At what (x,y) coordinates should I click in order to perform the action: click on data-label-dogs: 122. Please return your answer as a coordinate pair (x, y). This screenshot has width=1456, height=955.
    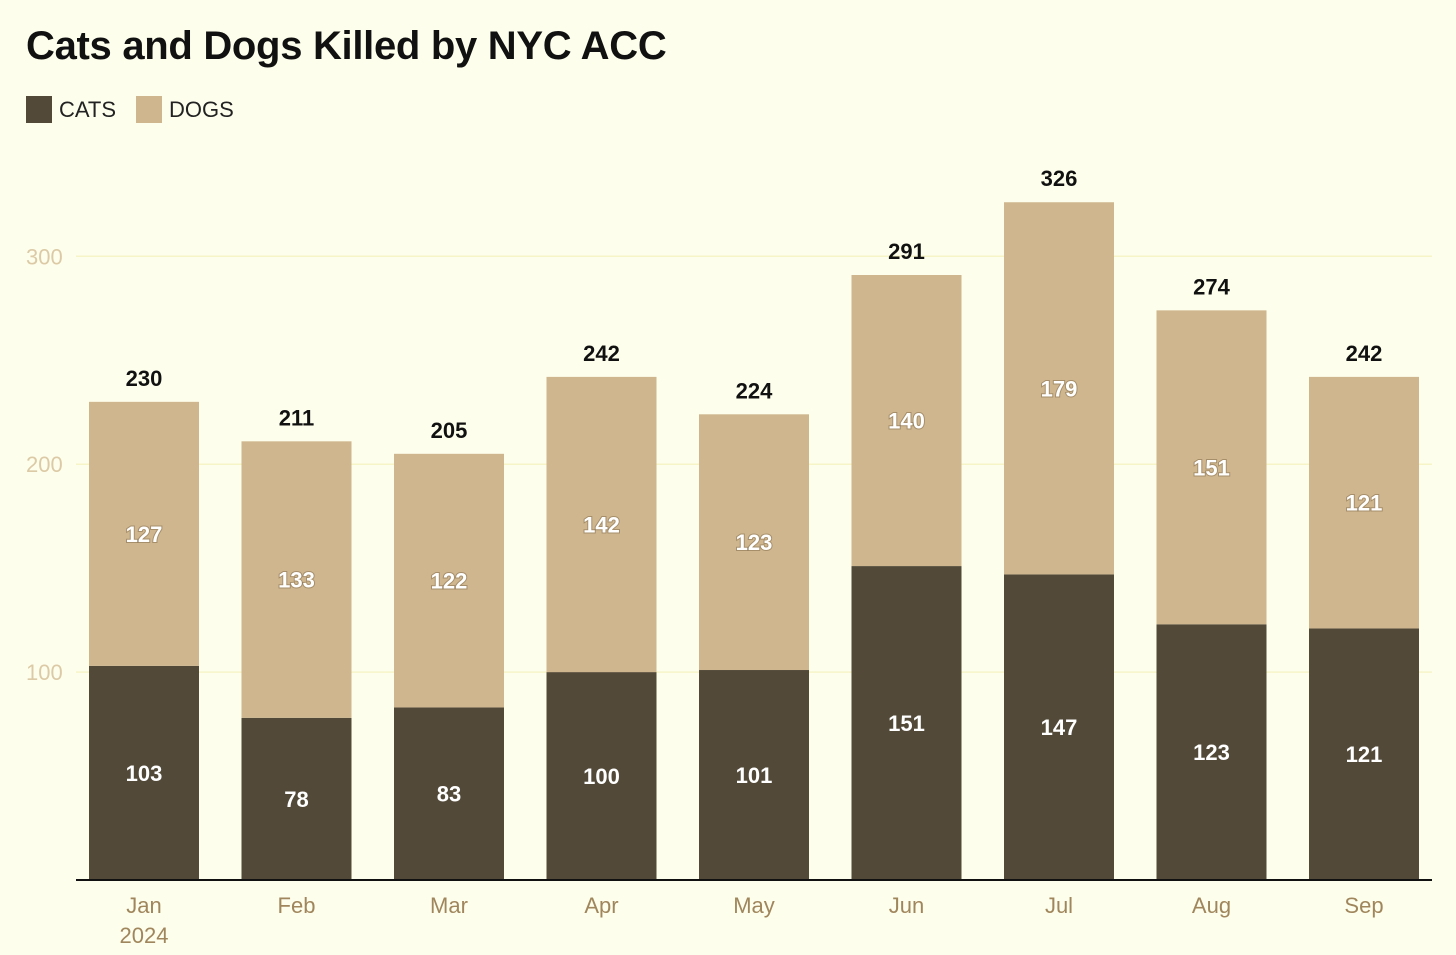
    Looking at the image, I should click on (449, 581).